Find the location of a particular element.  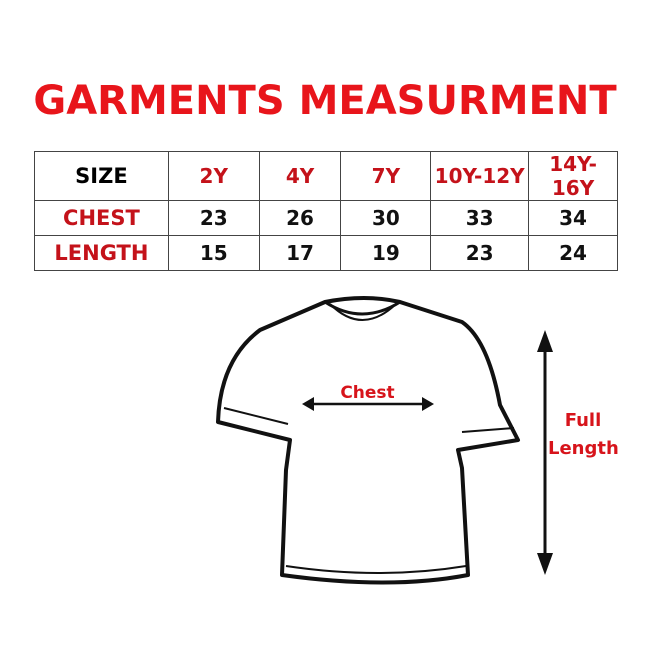

length-label: Length is located at coordinates (583, 448).